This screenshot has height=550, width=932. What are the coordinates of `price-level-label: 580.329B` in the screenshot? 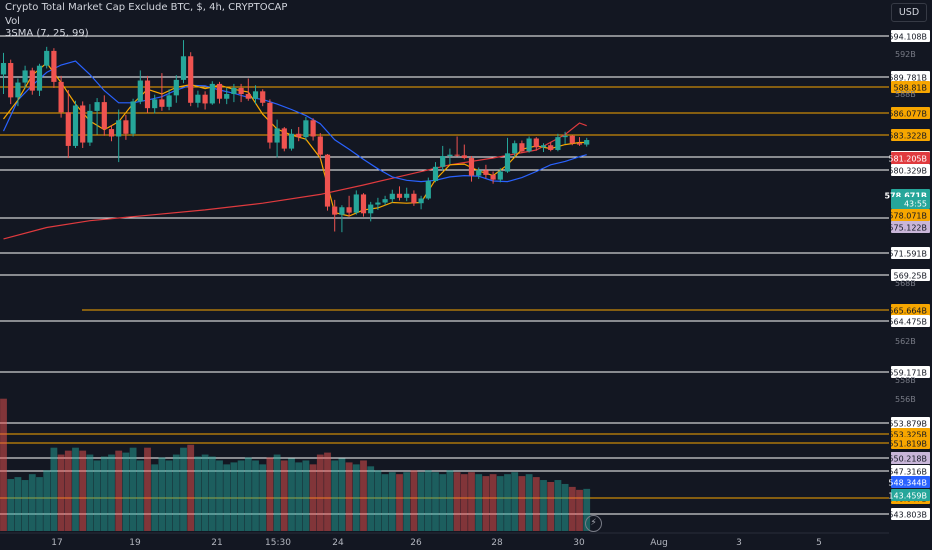 It's located at (907, 171).